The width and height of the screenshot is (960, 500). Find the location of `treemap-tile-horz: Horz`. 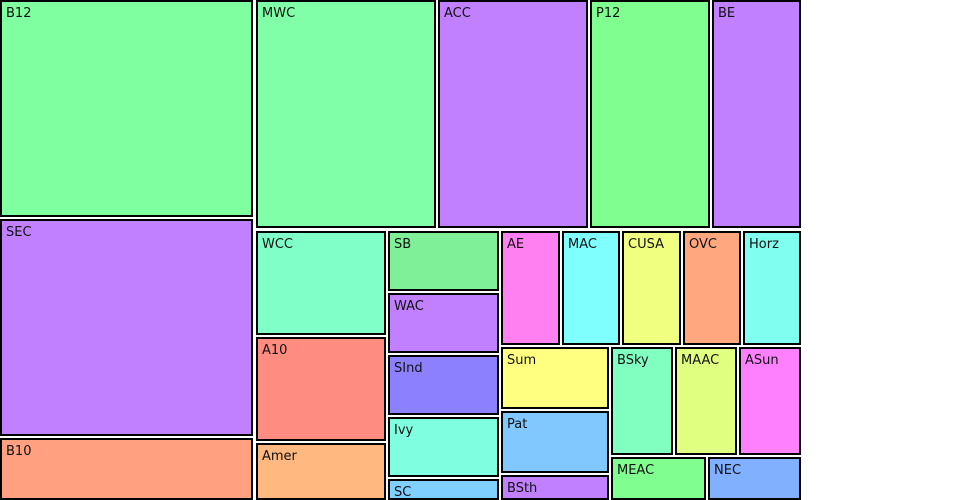

treemap-tile-horz: Horz is located at coordinates (772, 288).